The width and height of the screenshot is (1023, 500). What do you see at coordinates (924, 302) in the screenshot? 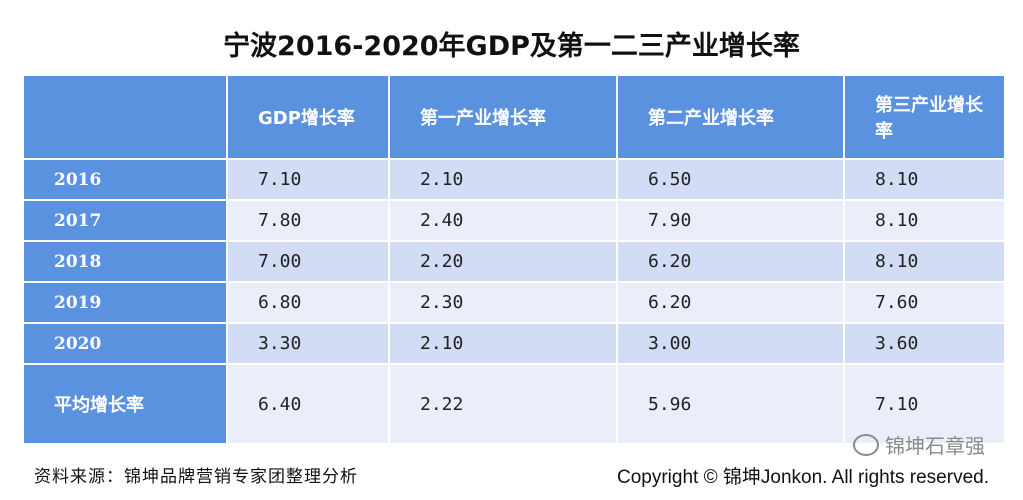
I see `table-cell: 7.60` at bounding box center [924, 302].